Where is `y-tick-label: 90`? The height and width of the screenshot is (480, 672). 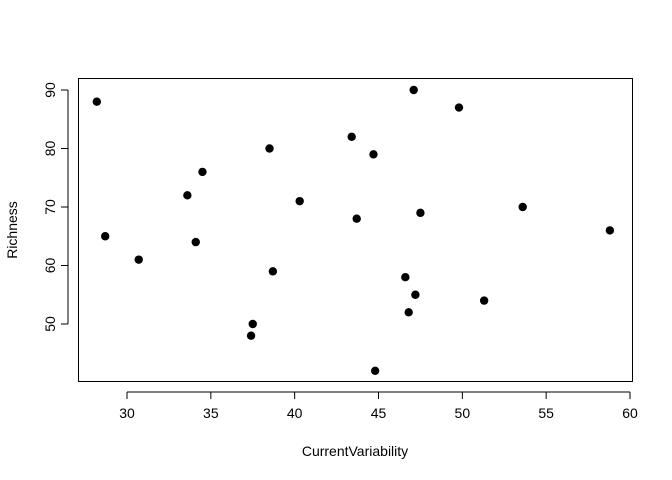
y-tick-label: 90 is located at coordinates (50, 90).